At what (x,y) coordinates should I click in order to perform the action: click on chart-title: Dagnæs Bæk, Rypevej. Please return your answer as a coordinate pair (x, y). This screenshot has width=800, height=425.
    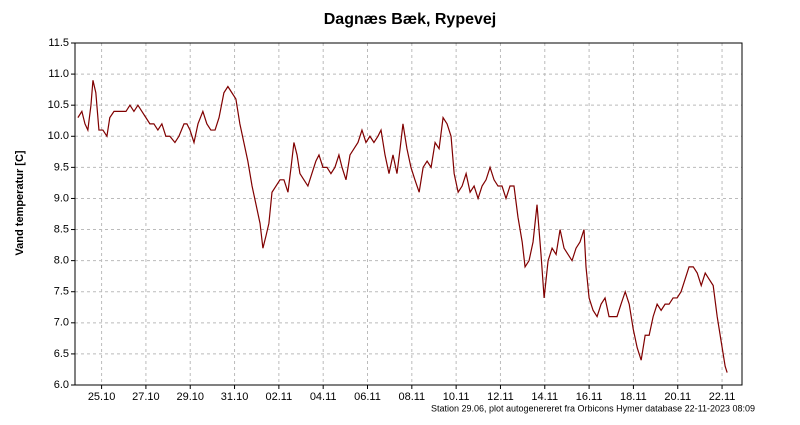
    Looking at the image, I should click on (410, 19).